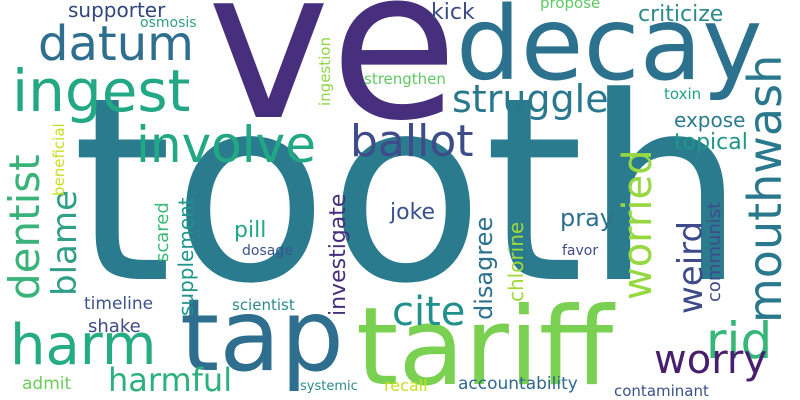 The width and height of the screenshot is (800, 400). Describe the element at coordinates (714, 251) in the screenshot. I see `word-communist: communist` at that location.